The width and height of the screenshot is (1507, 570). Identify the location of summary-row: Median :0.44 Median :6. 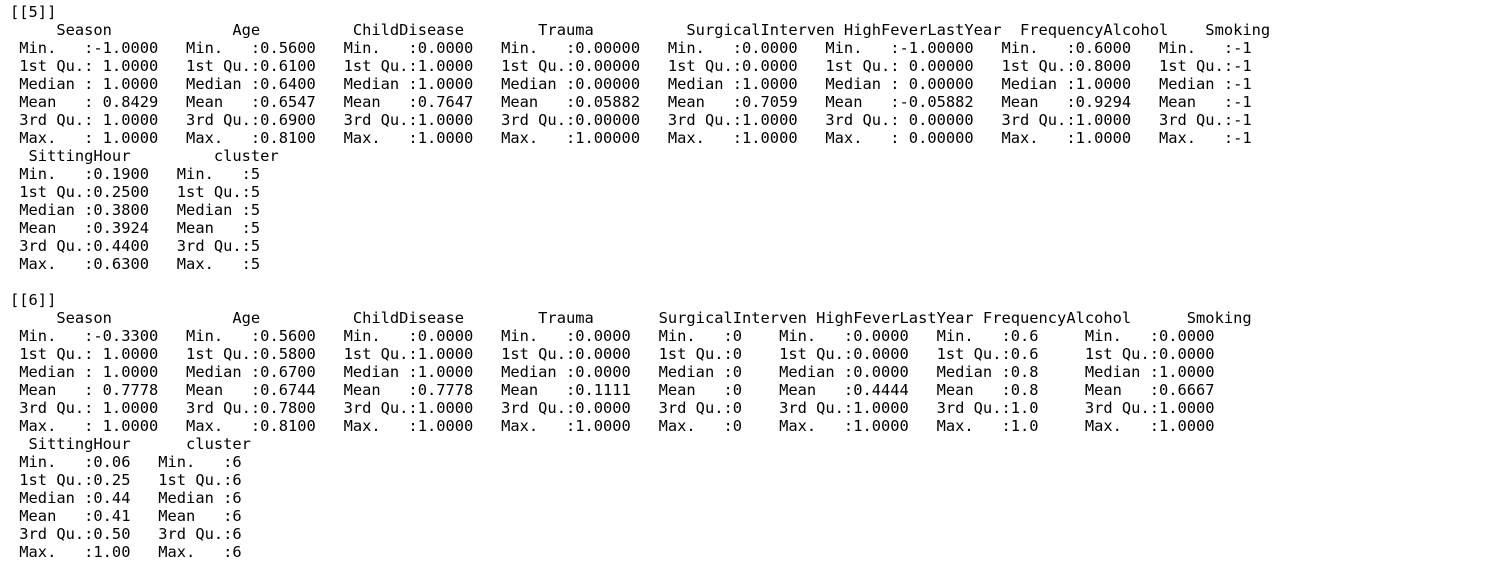
(126, 498).